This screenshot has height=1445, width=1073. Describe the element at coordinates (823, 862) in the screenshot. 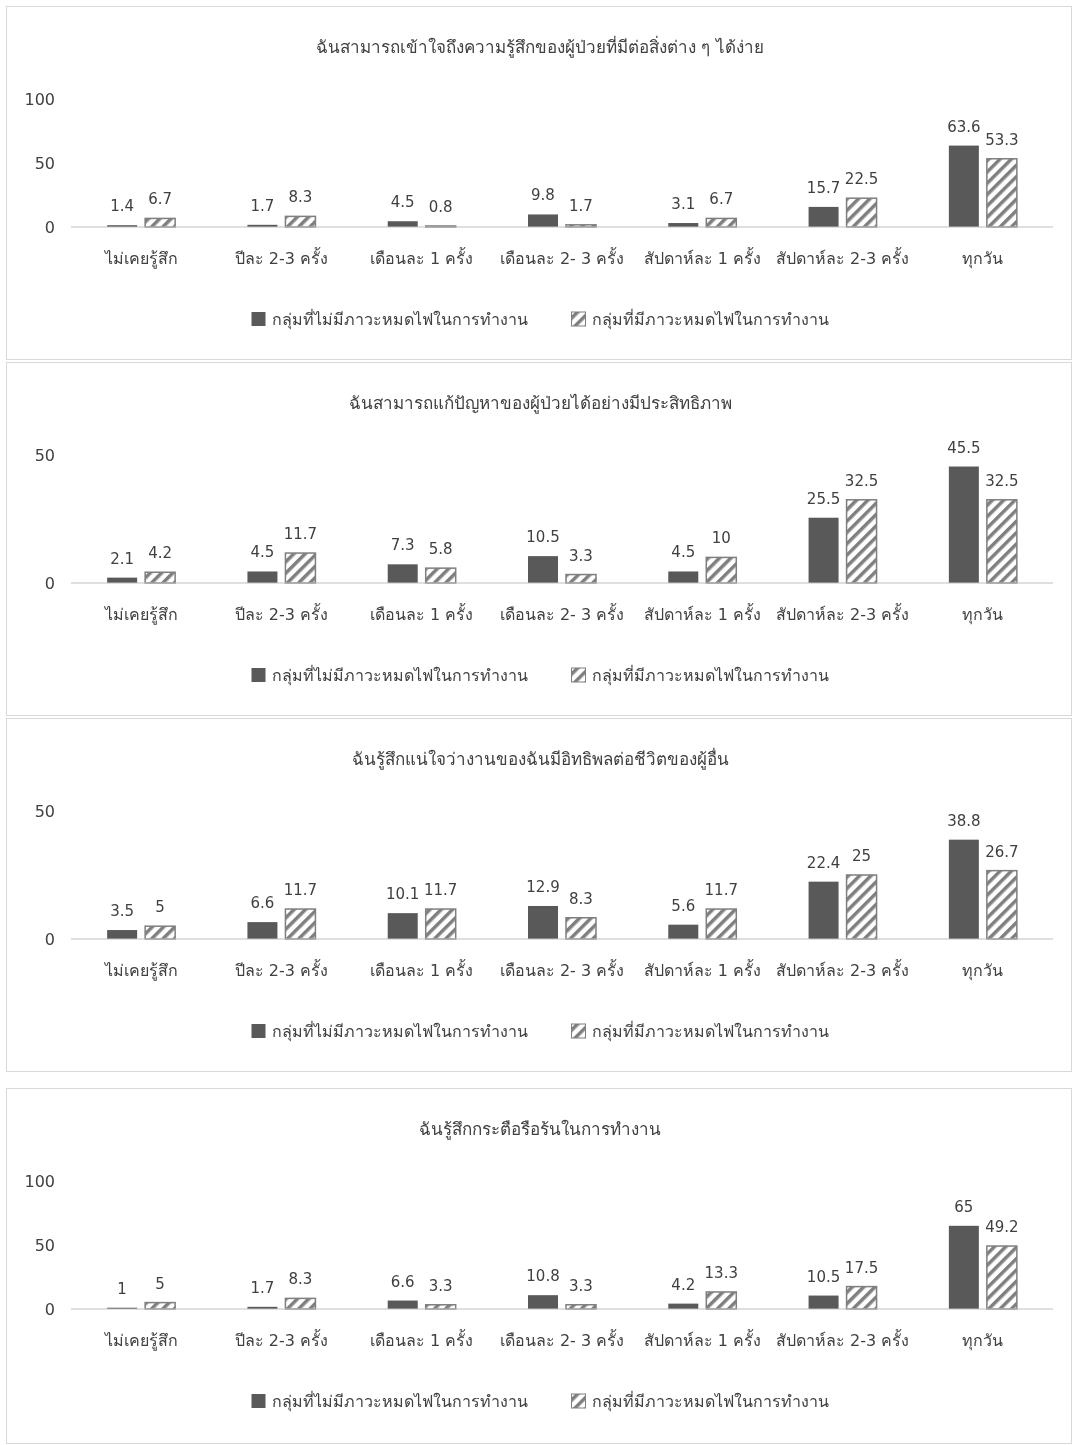

I see `data-label: 22.4` at that location.